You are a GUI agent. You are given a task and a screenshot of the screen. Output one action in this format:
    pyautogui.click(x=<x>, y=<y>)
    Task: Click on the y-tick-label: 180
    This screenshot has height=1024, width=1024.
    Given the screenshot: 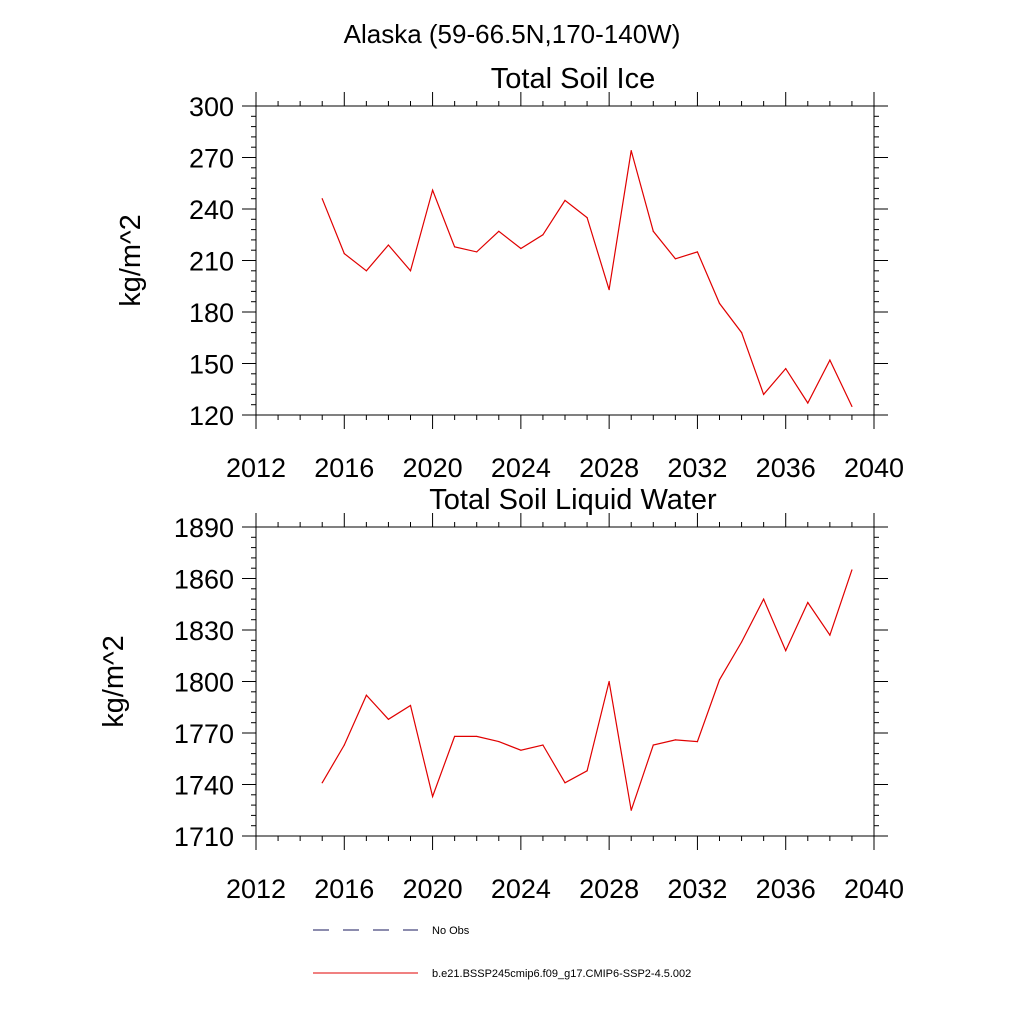 What is the action you would take?
    pyautogui.click(x=211, y=313)
    